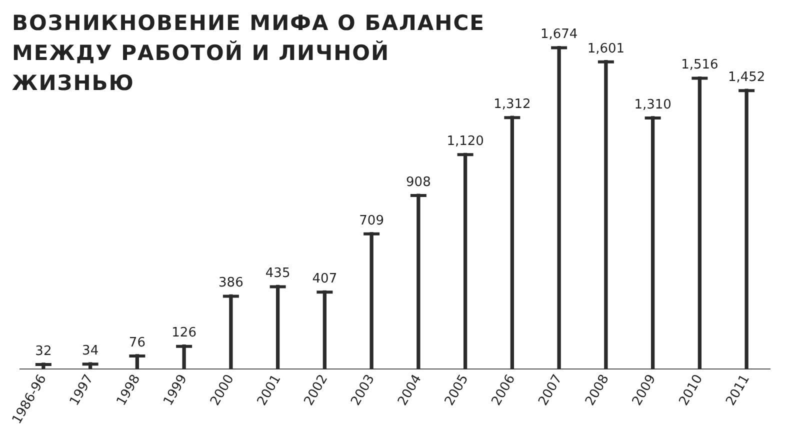 Image resolution: width=790 pixels, height=434 pixels. Describe the element at coordinates (653, 104) in the screenshot. I see `data-label: 1,310` at that location.